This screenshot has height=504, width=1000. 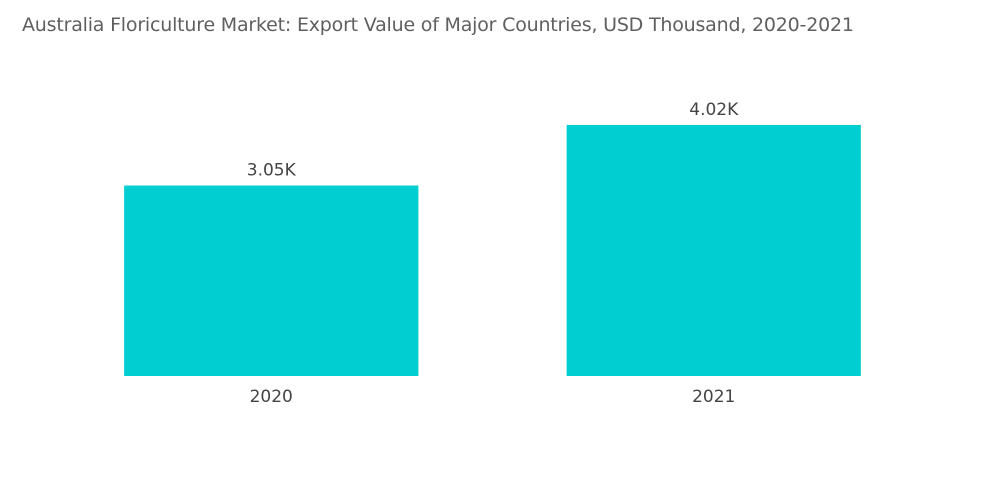 I want to click on bar-2020, so click(x=271, y=280).